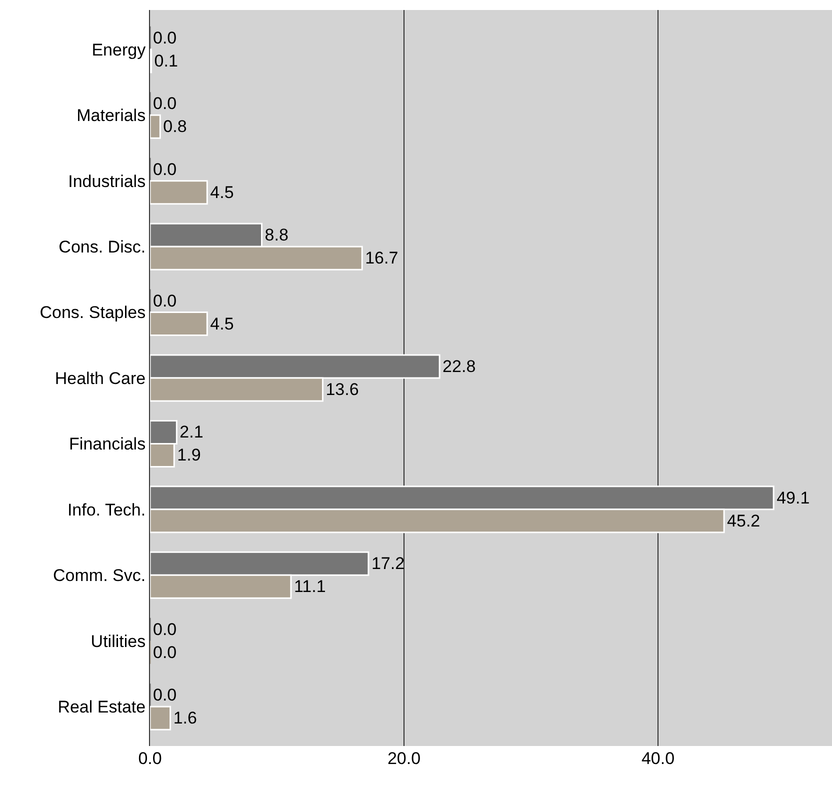 The height and width of the screenshot is (796, 832). What do you see at coordinates (166, 60) in the screenshot?
I see `data-label: 0.1` at bounding box center [166, 60].